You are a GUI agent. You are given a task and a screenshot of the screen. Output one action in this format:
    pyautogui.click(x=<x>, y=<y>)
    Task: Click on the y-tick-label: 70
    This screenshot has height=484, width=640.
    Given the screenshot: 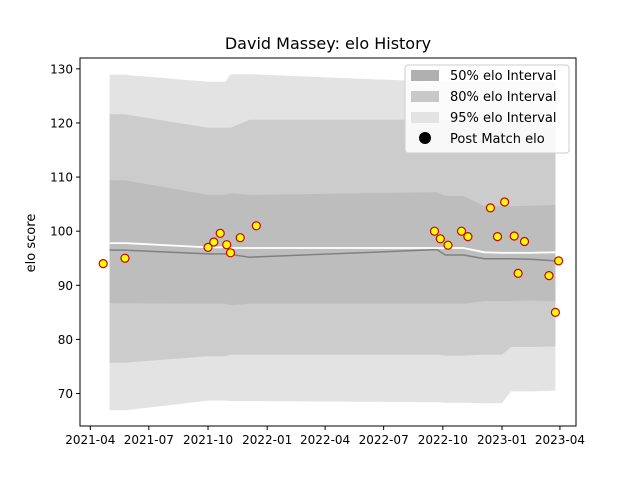 What is the action you would take?
    pyautogui.click(x=65, y=394)
    